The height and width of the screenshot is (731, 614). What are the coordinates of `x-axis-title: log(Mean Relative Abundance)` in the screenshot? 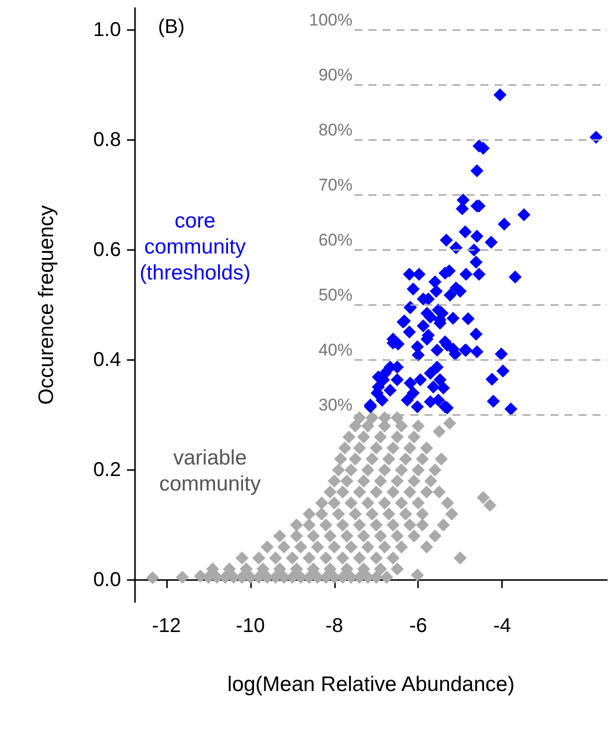 It's located at (371, 684).